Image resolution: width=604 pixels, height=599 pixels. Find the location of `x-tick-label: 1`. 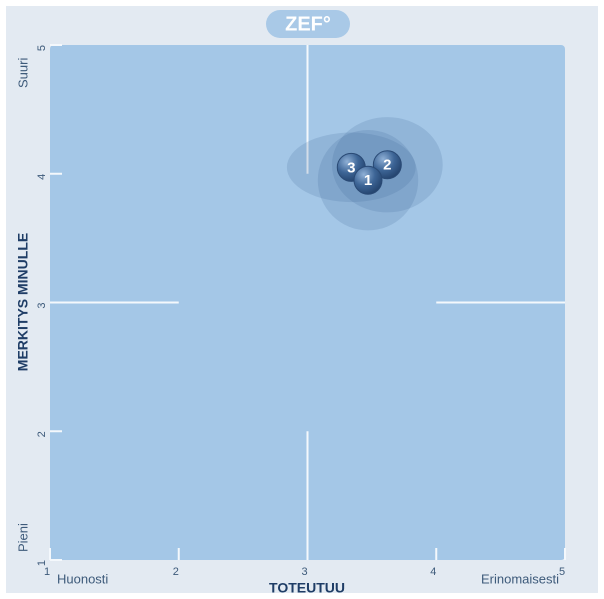

x-tick-label: 1 is located at coordinates (47, 572).